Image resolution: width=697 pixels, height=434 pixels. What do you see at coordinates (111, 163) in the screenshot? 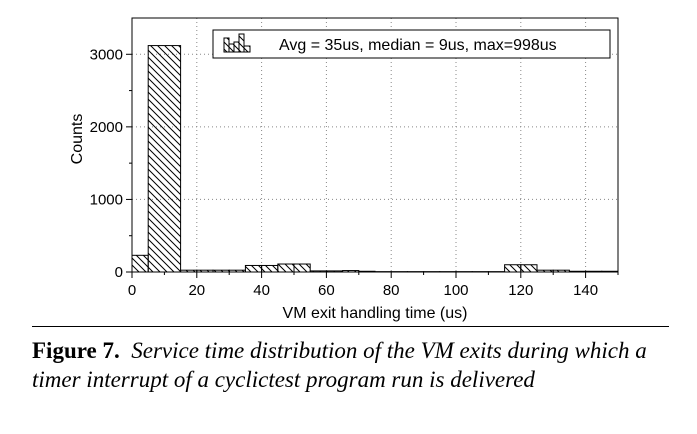
I see `y-axis-ticks: 0 1000 2000 3000` at bounding box center [111, 163].